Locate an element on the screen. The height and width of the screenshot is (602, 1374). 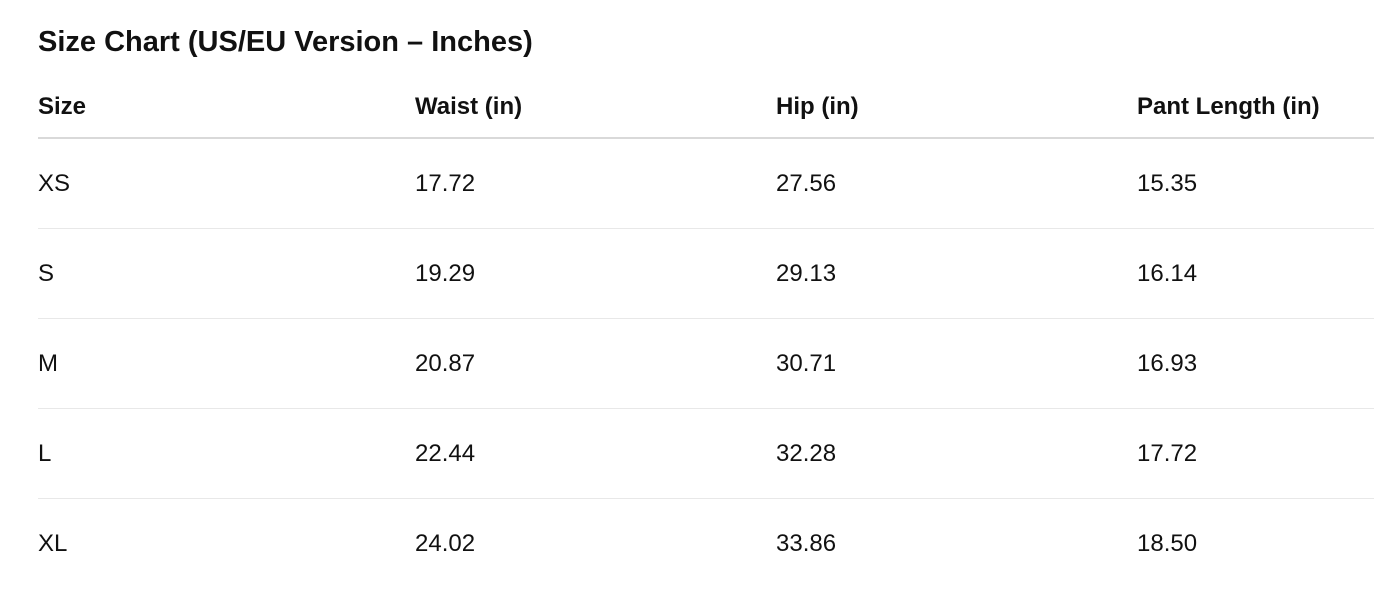
table-row: M 20.87 30.71 16.93 is located at coordinates (706, 363).